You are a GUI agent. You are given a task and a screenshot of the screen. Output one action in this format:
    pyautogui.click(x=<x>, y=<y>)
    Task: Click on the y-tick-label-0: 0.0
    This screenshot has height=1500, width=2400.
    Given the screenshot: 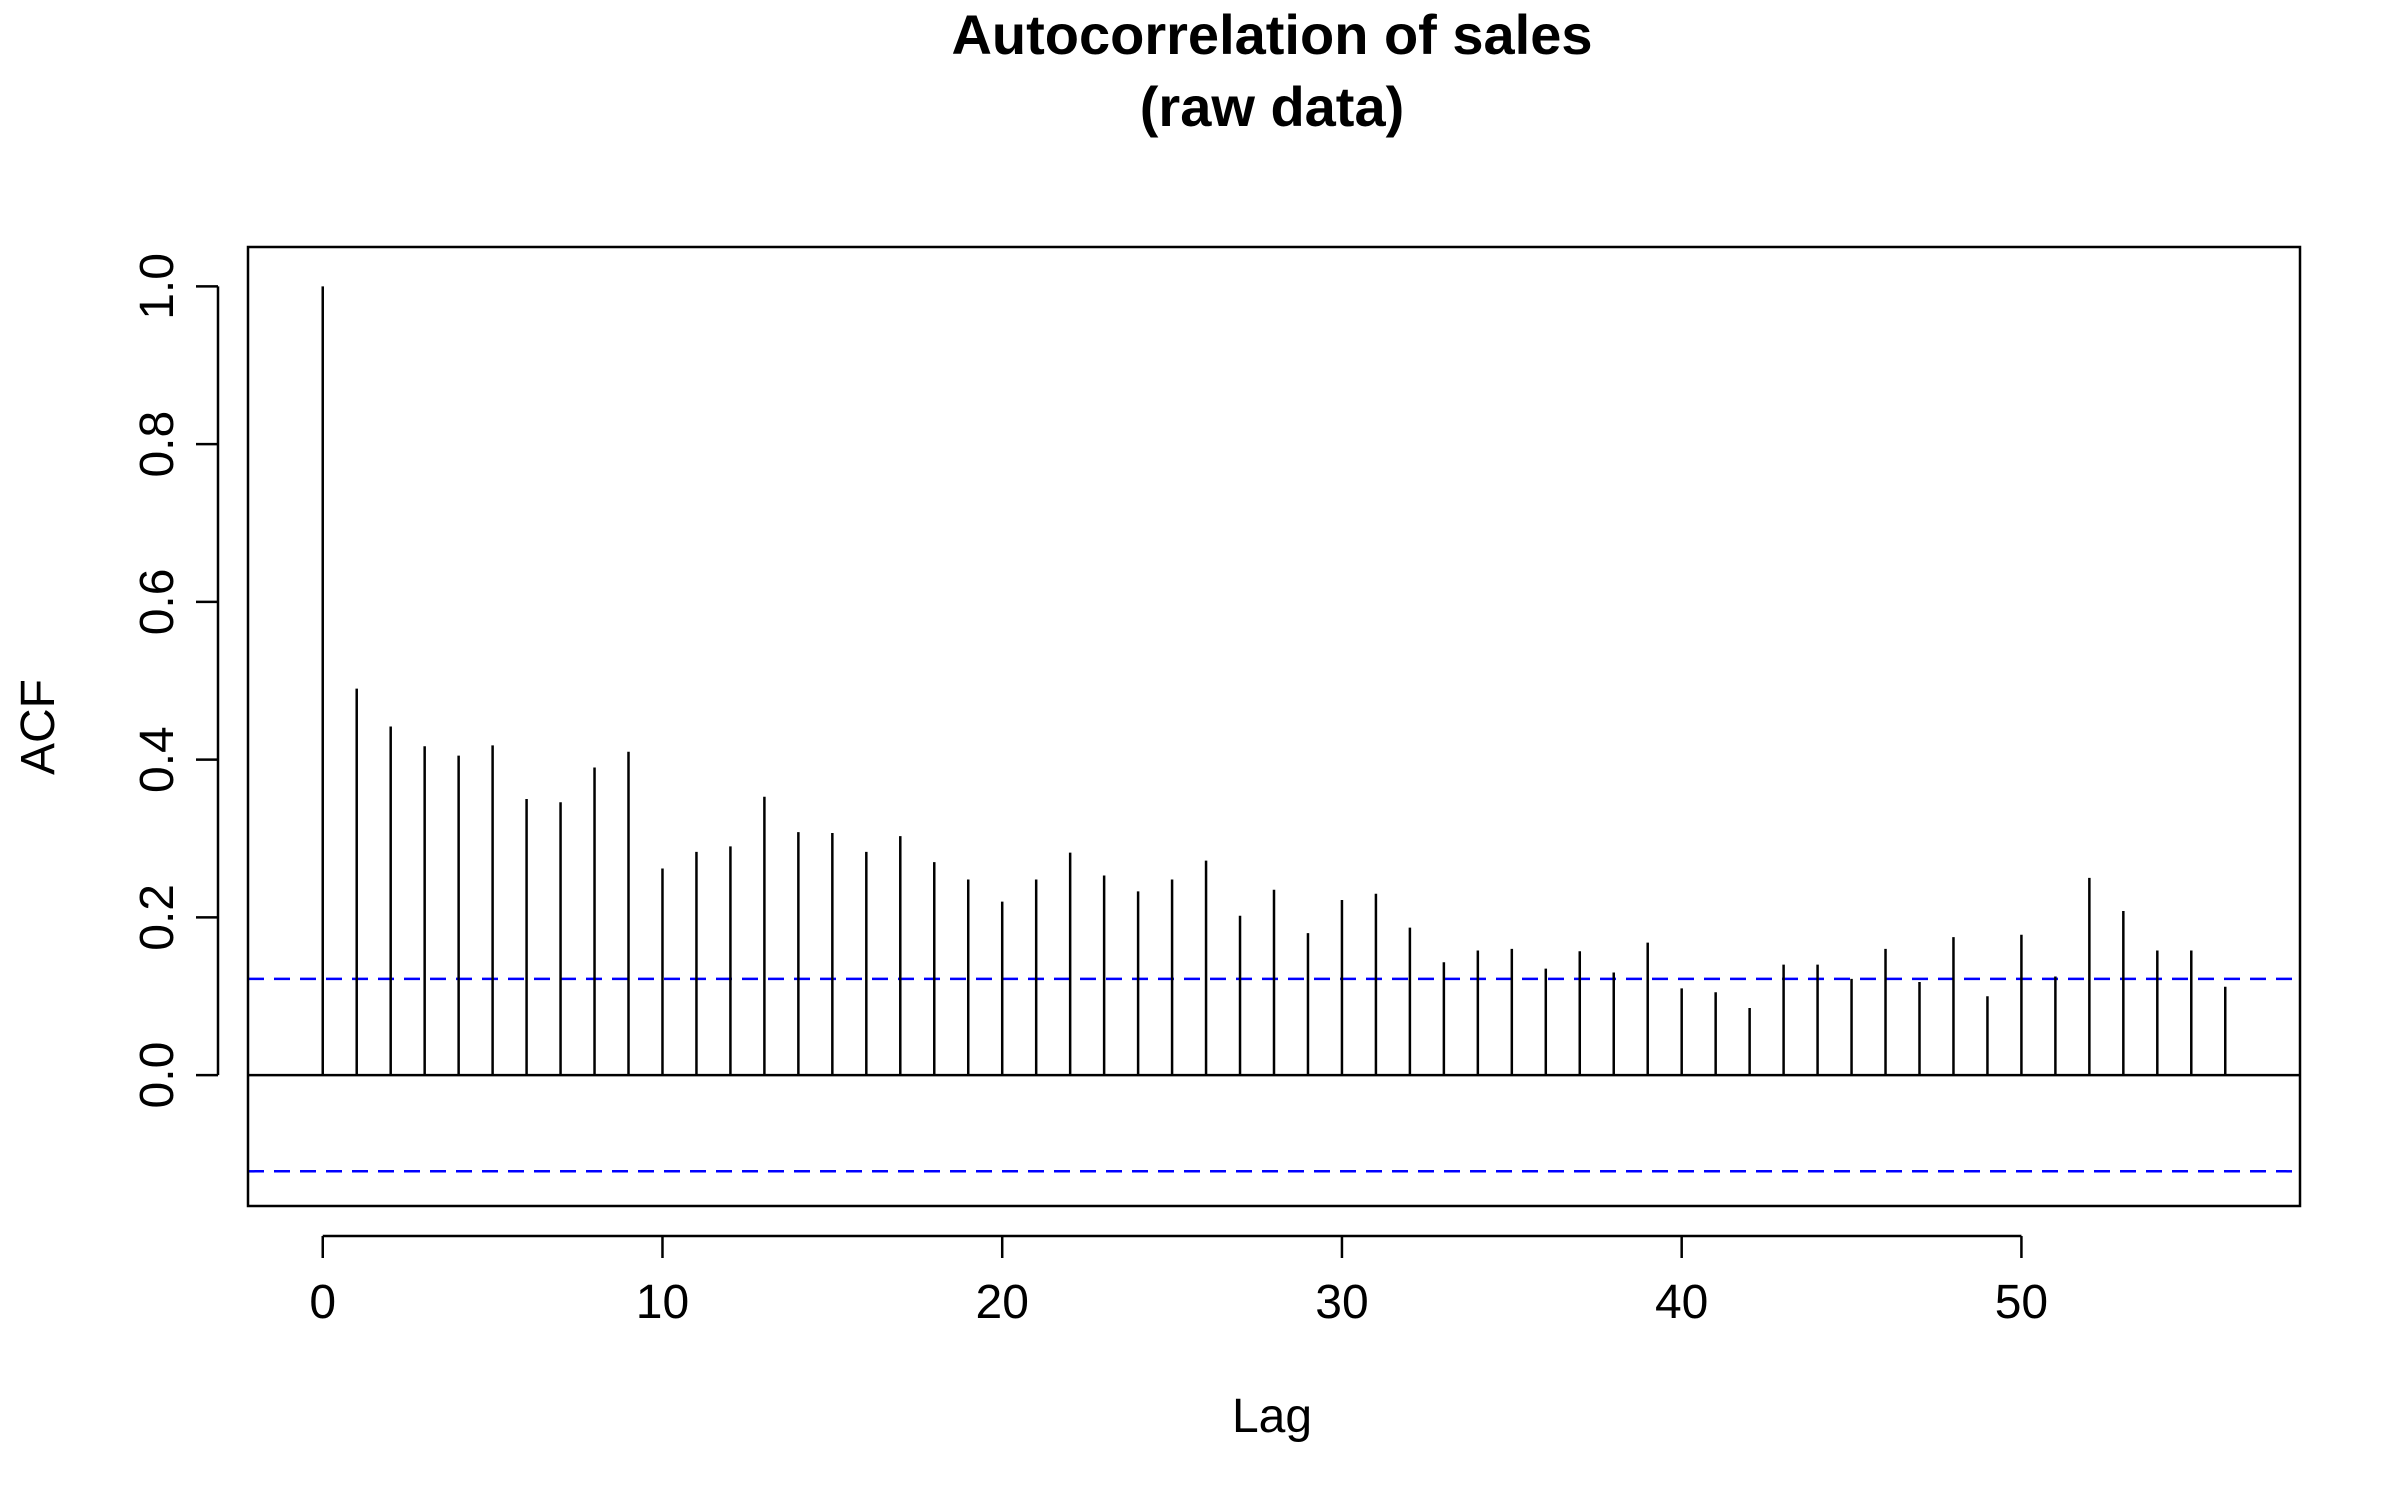 What is the action you would take?
    pyautogui.click(x=157, y=1075)
    